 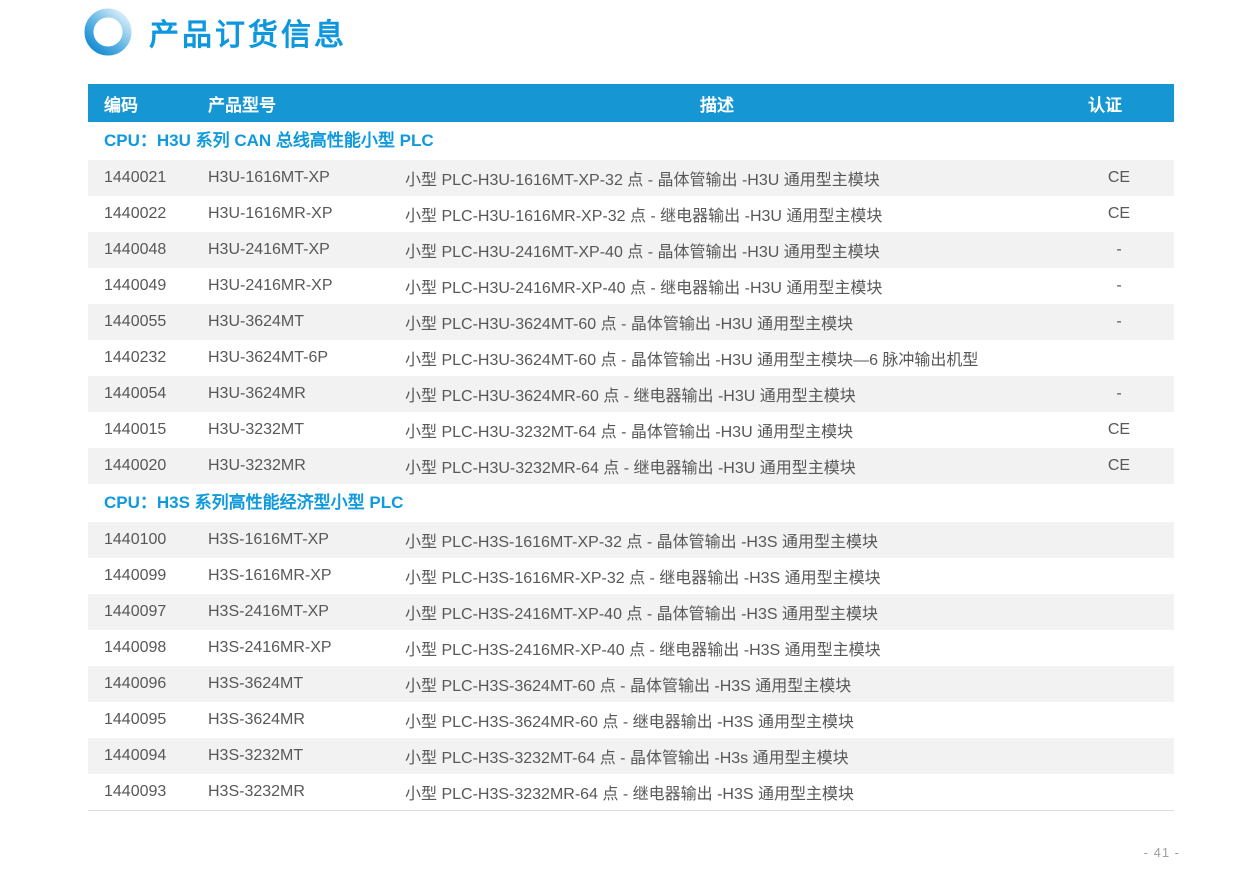 What do you see at coordinates (270, 575) in the screenshot?
I see `cell-model: H3S-1616MR-XP` at bounding box center [270, 575].